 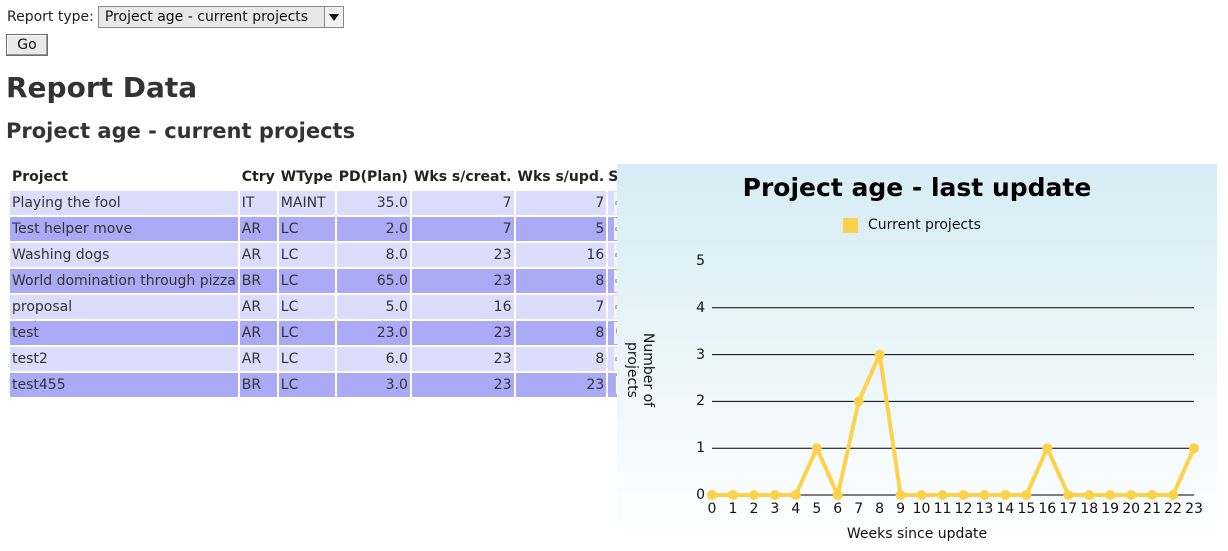 What do you see at coordinates (954, 424) in the screenshot?
I see `series-line` at bounding box center [954, 424].